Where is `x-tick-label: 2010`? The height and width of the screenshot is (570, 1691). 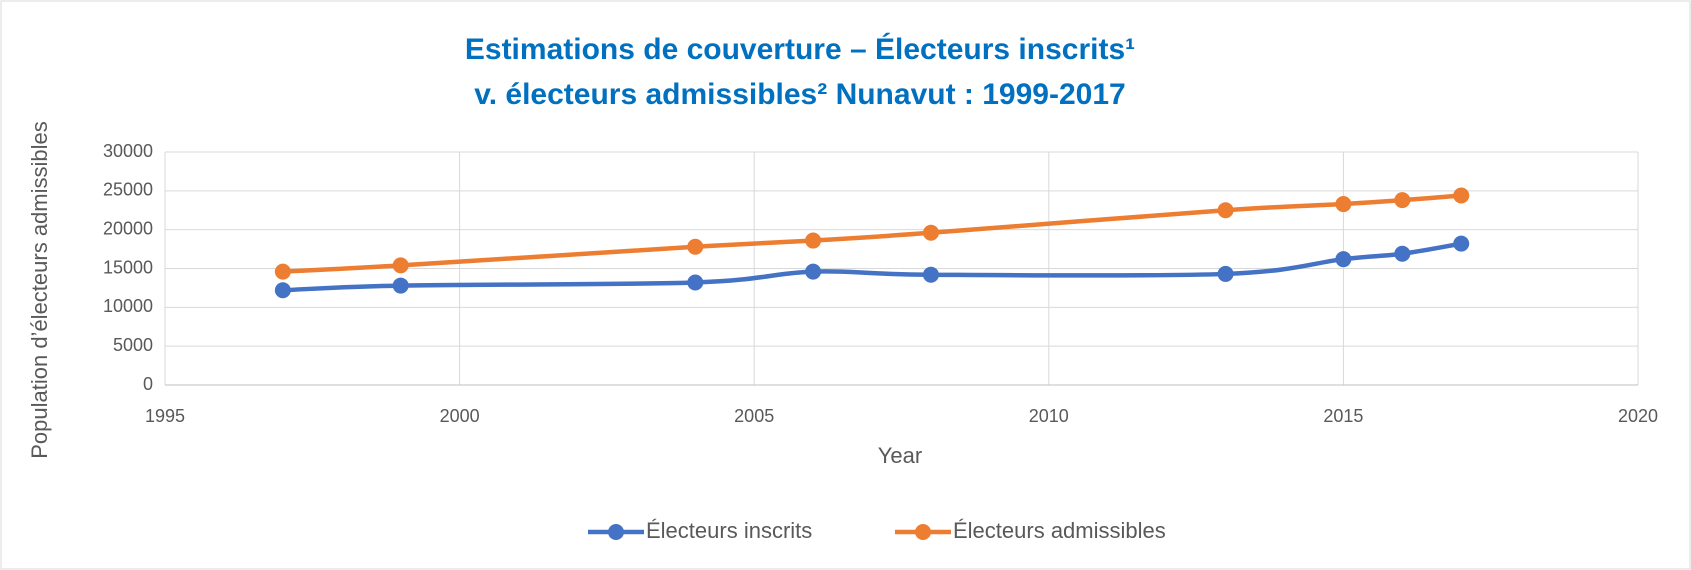
x-tick-label: 2010 is located at coordinates (1049, 416).